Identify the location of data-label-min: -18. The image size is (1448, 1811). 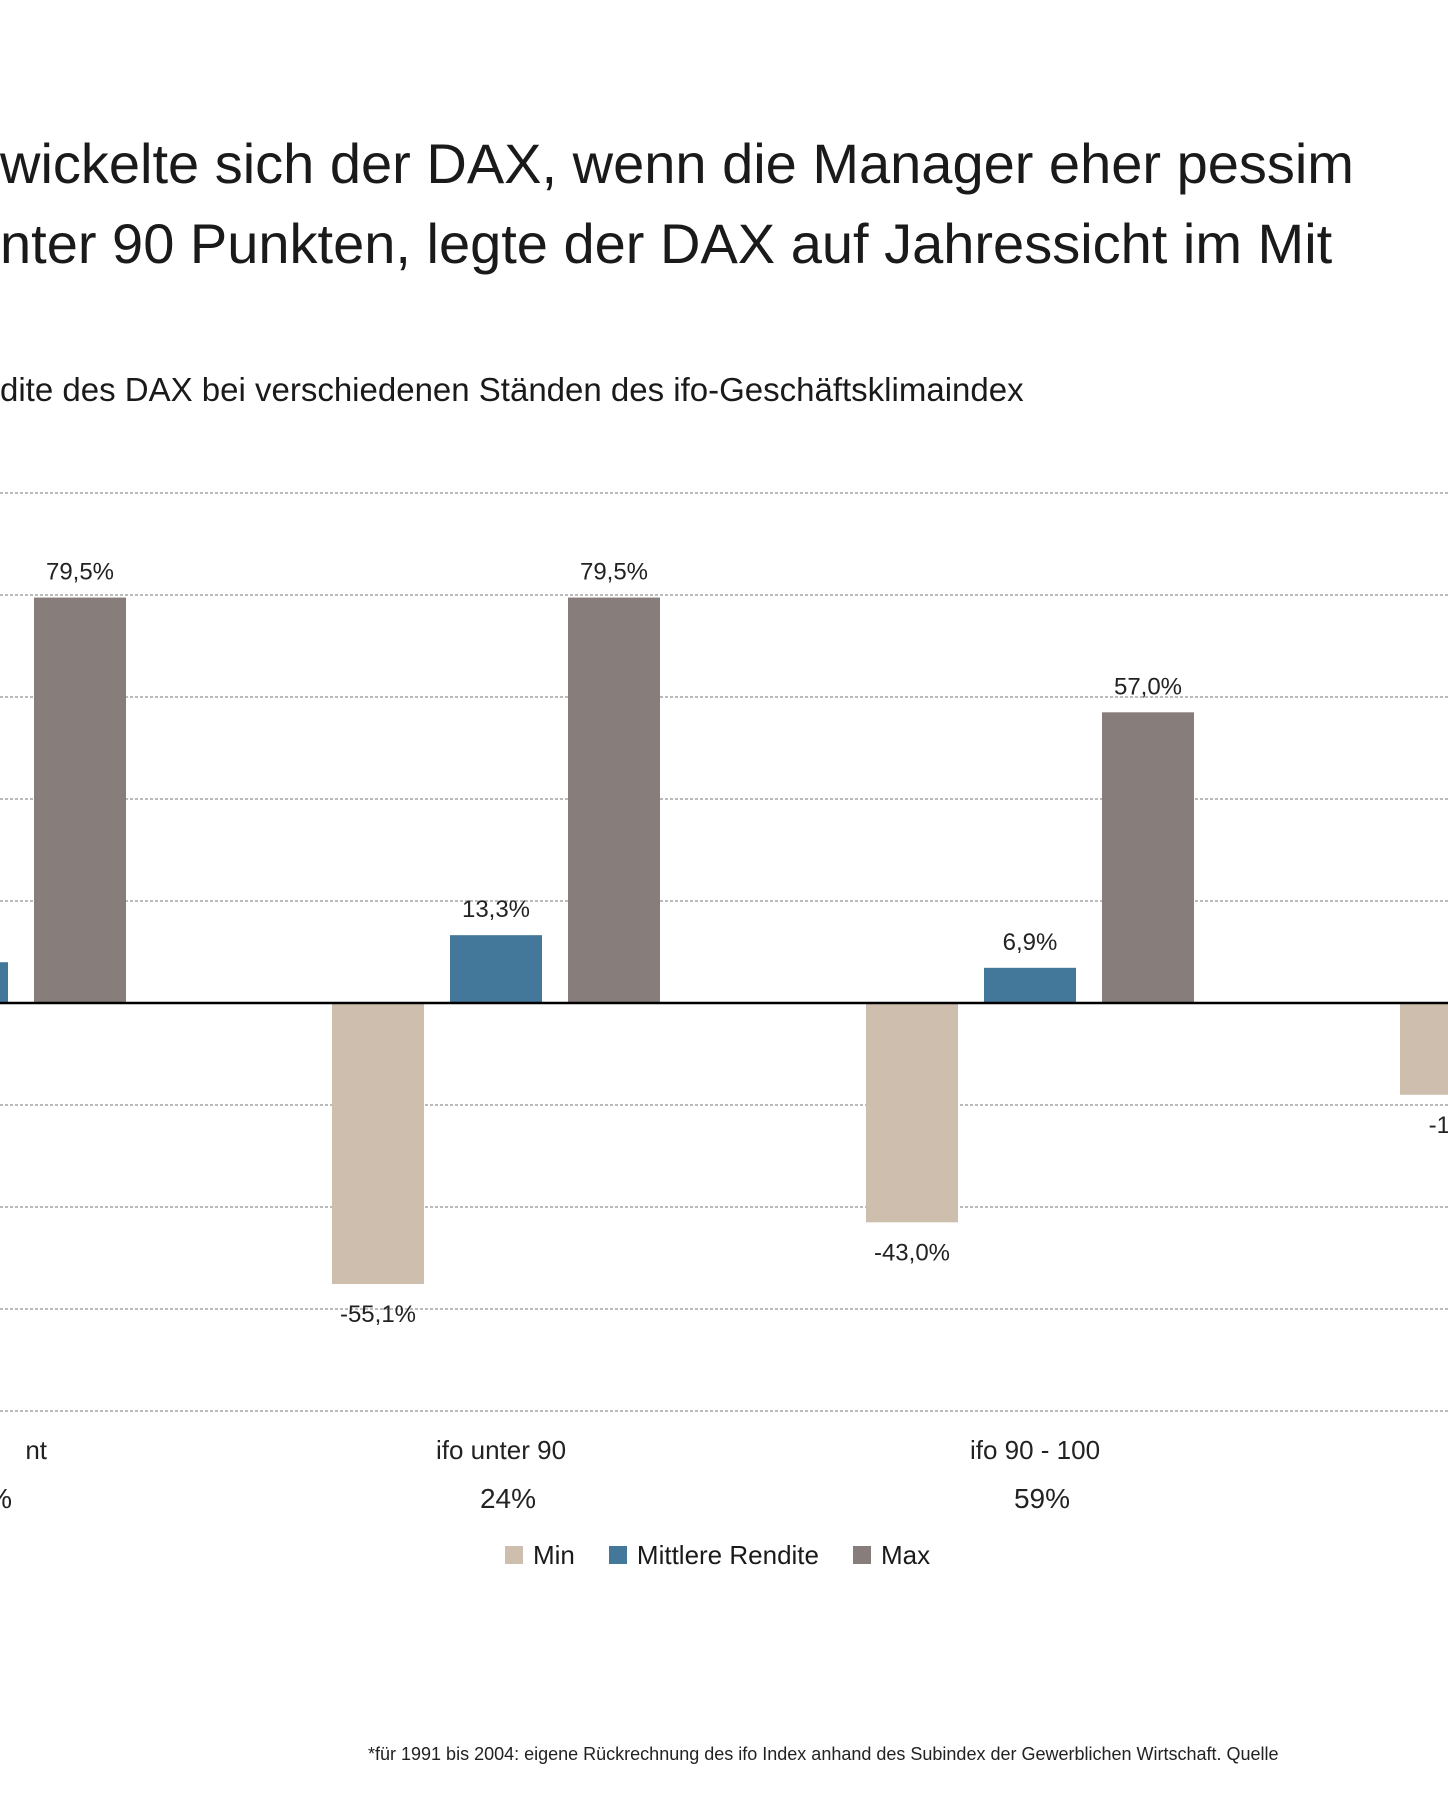
(1438, 1125).